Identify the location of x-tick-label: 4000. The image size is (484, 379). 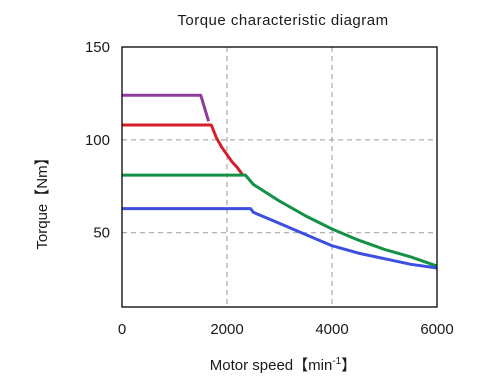
(331, 329).